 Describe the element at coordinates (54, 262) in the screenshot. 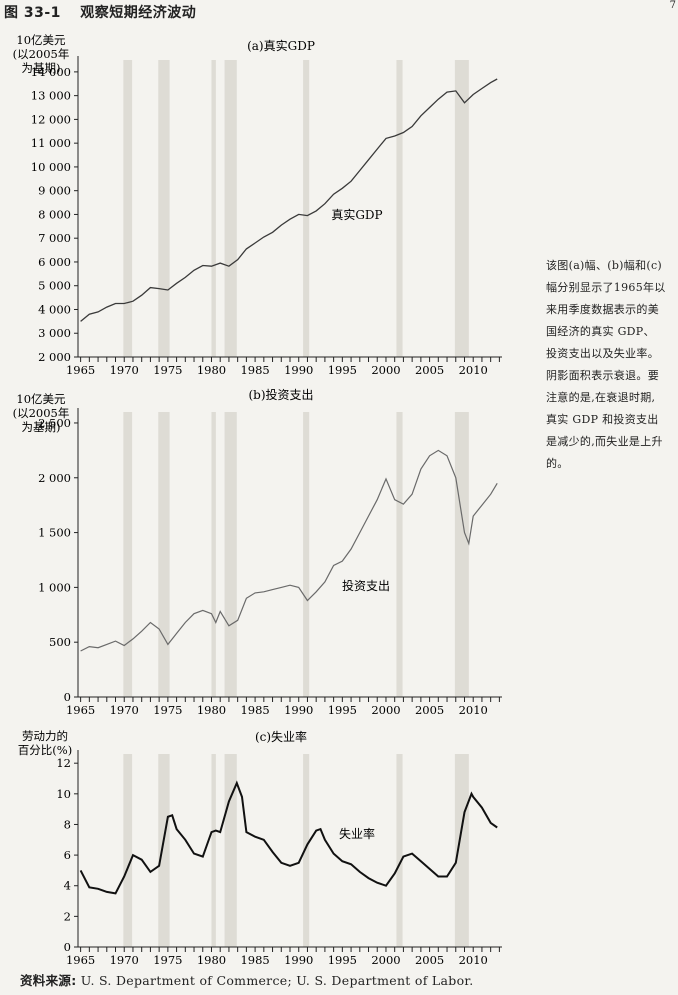

I see `y-tick-label: 6 000` at that location.